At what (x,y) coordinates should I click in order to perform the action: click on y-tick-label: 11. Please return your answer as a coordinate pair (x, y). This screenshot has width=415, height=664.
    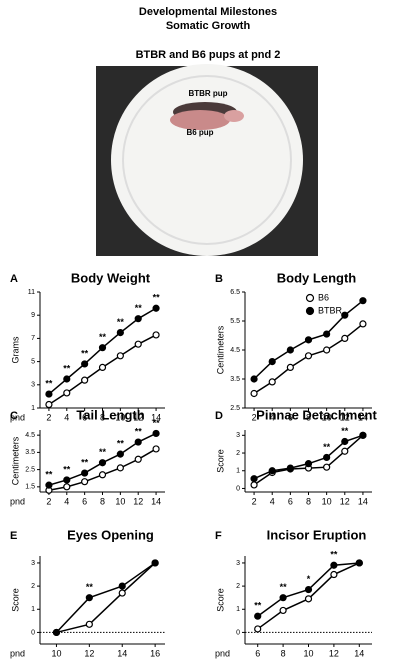
    Looking at the image, I should click on (31, 292).